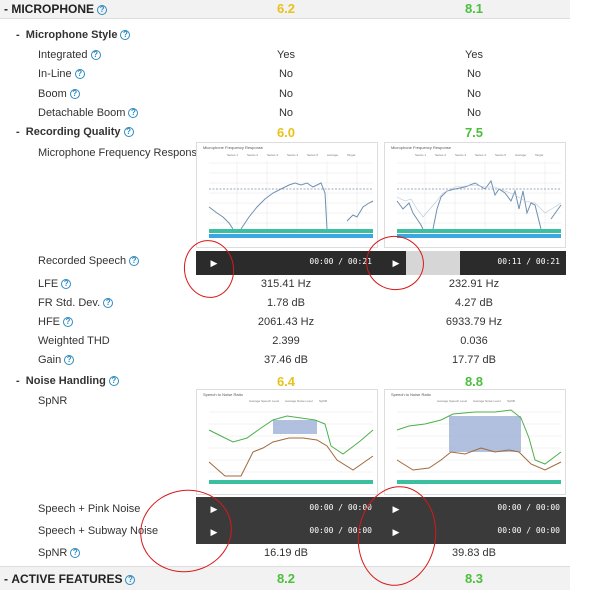 Image resolution: width=594 pixels, height=600 pixels. I want to click on spnr-row-label: SpNR?, so click(59, 553).